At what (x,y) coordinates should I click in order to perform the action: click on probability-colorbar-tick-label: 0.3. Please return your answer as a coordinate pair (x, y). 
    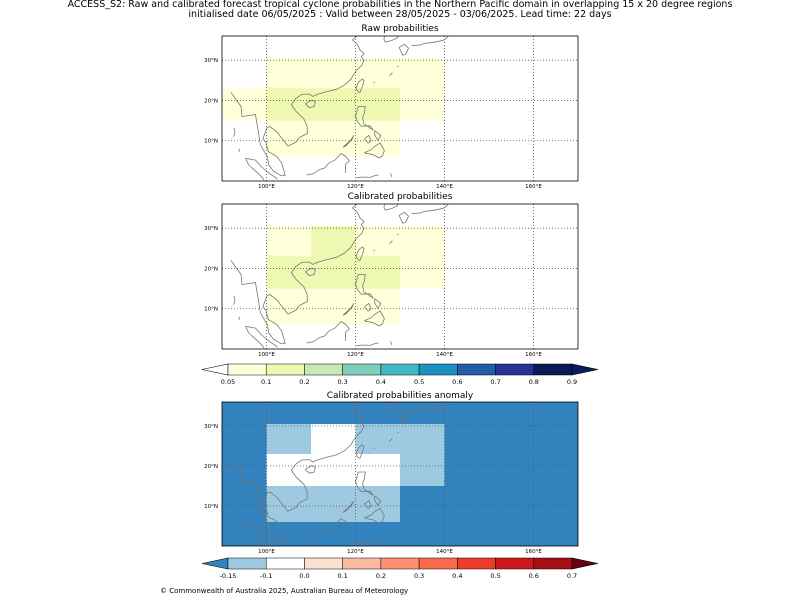
    Looking at the image, I should click on (342, 382).